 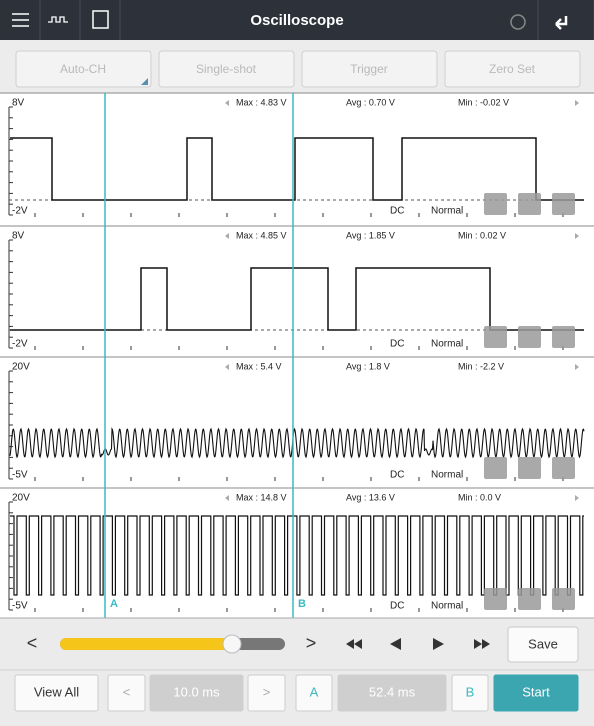 I want to click on header-title: Oscilloscope, so click(x=296, y=20).